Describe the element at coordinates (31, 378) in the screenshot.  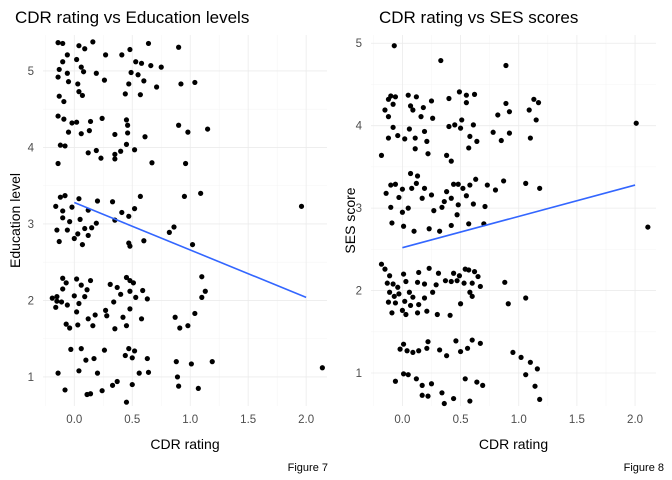
I see `y-tick-label: 1` at that location.